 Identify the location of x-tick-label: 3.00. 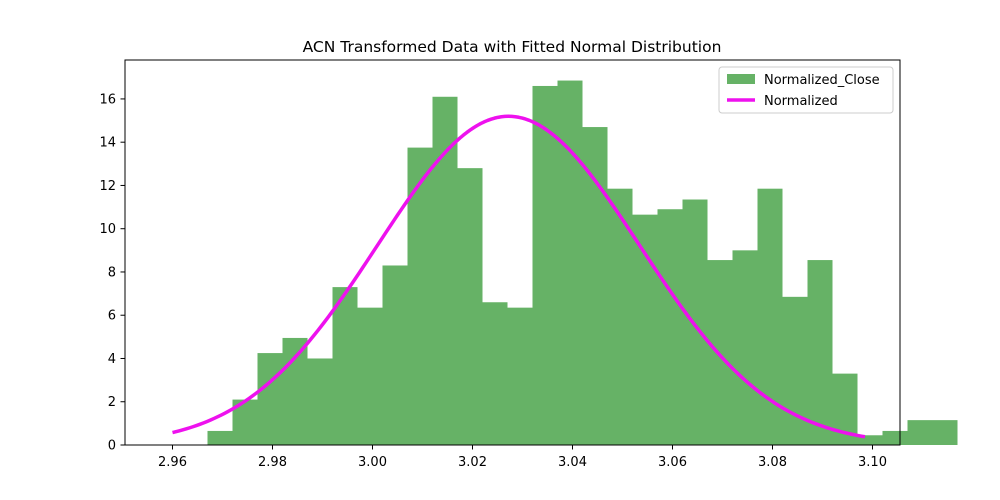
(372, 462).